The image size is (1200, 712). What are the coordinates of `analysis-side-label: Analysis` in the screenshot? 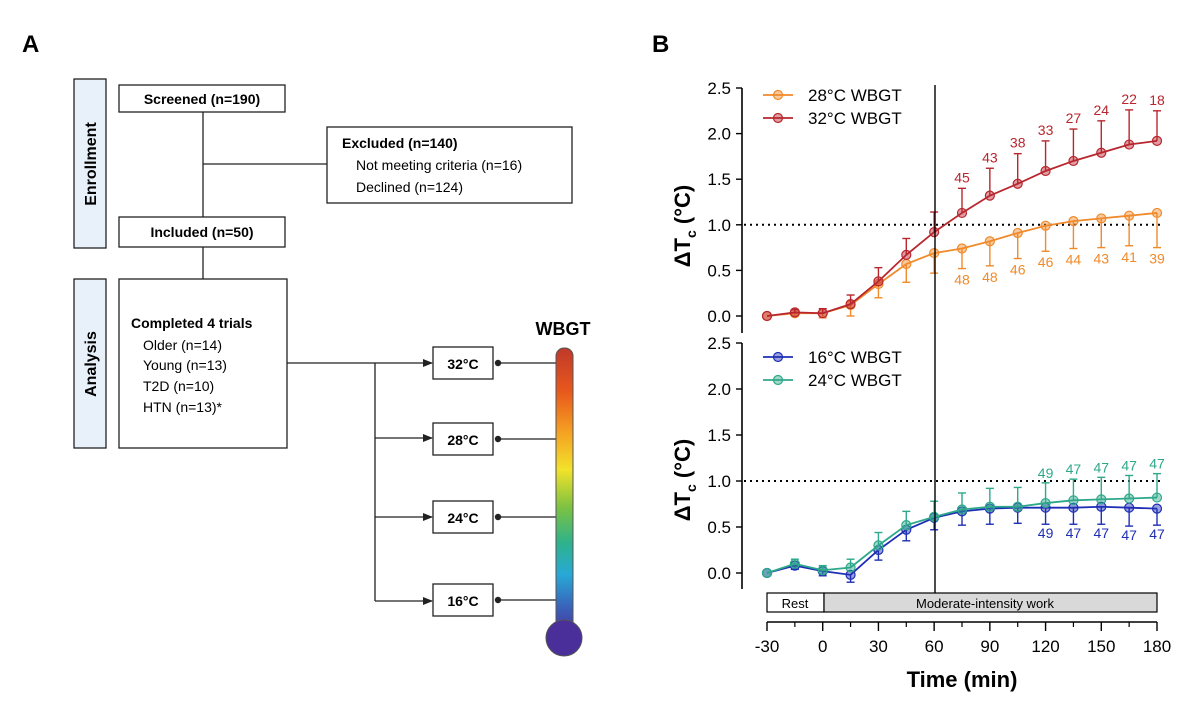 It's located at (91, 364).